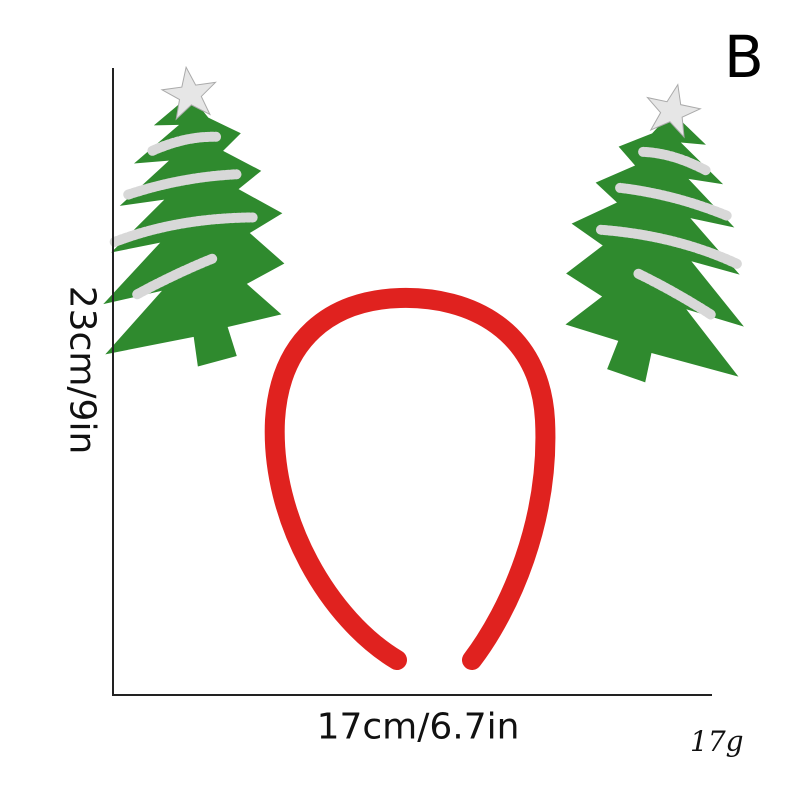  I want to click on right-tree, so click(669, 235).